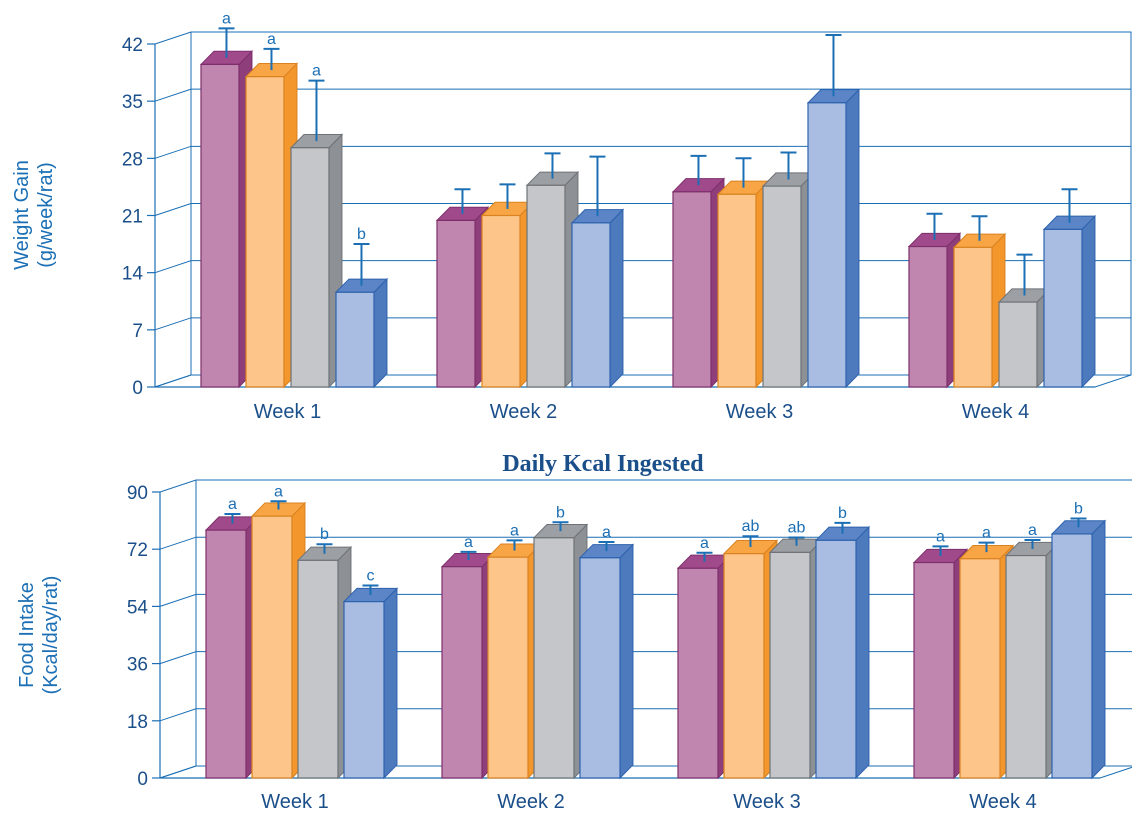 Image resolution: width=1132 pixels, height=814 pixels. I want to click on y-axis-label-line: Weight Gain, so click(22, 215).